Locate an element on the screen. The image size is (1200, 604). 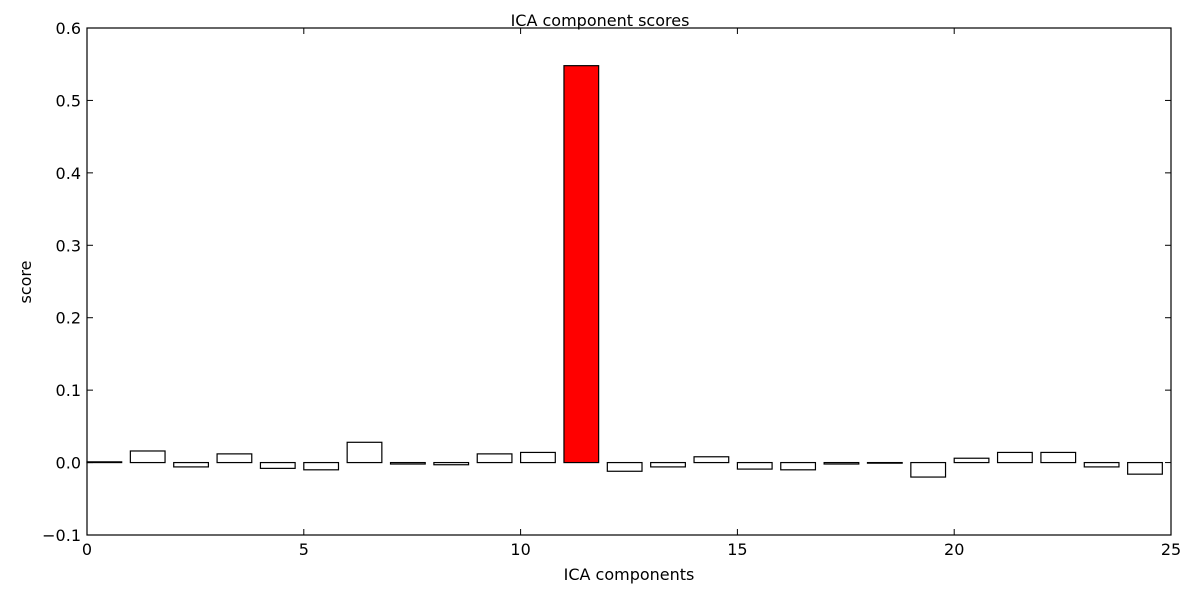
bar-highlighted is located at coordinates (581, 264).